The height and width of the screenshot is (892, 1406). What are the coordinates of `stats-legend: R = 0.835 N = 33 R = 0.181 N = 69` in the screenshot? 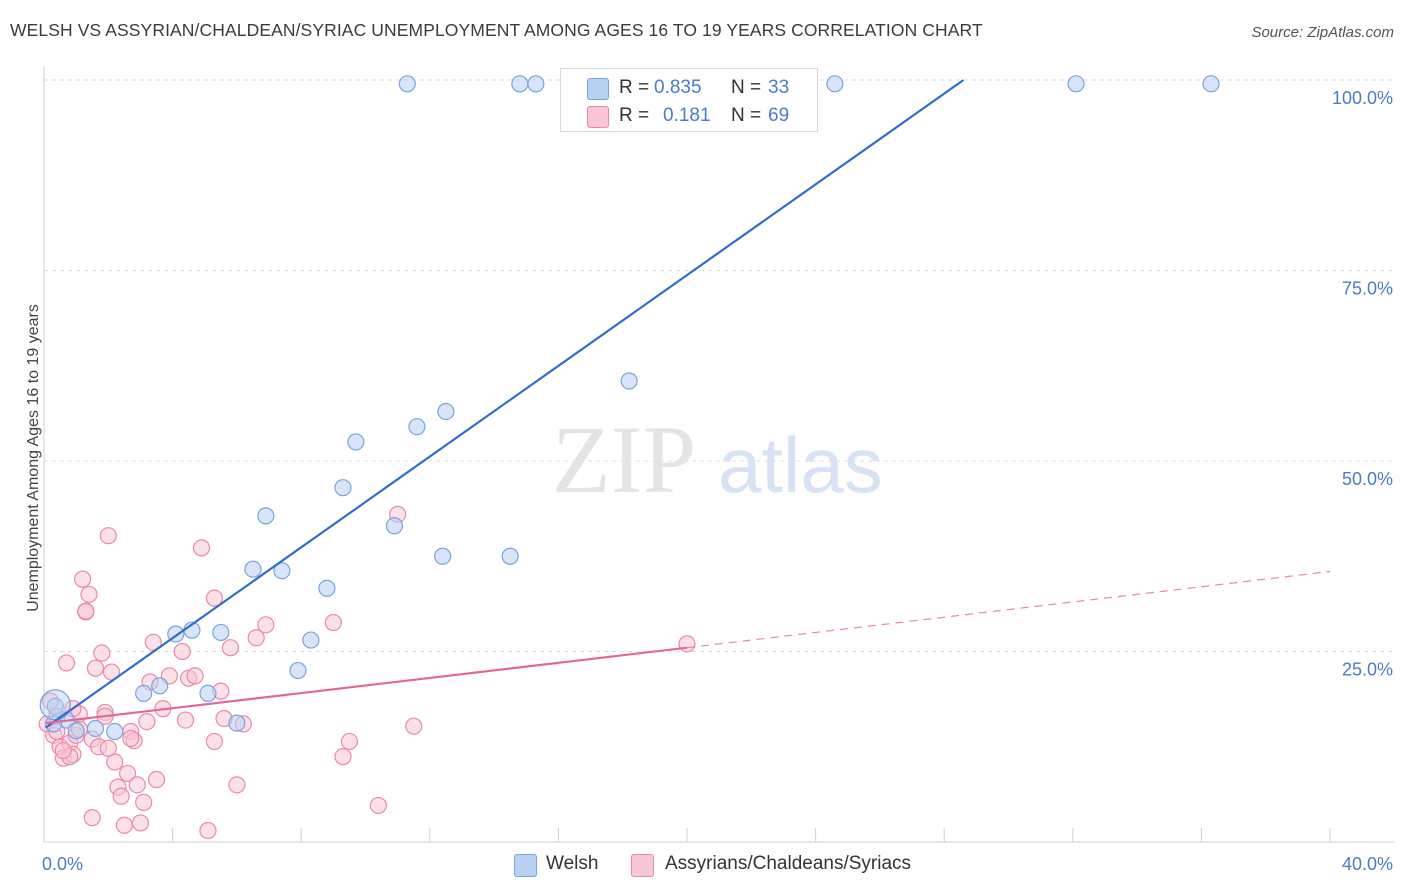 It's located at (689, 100).